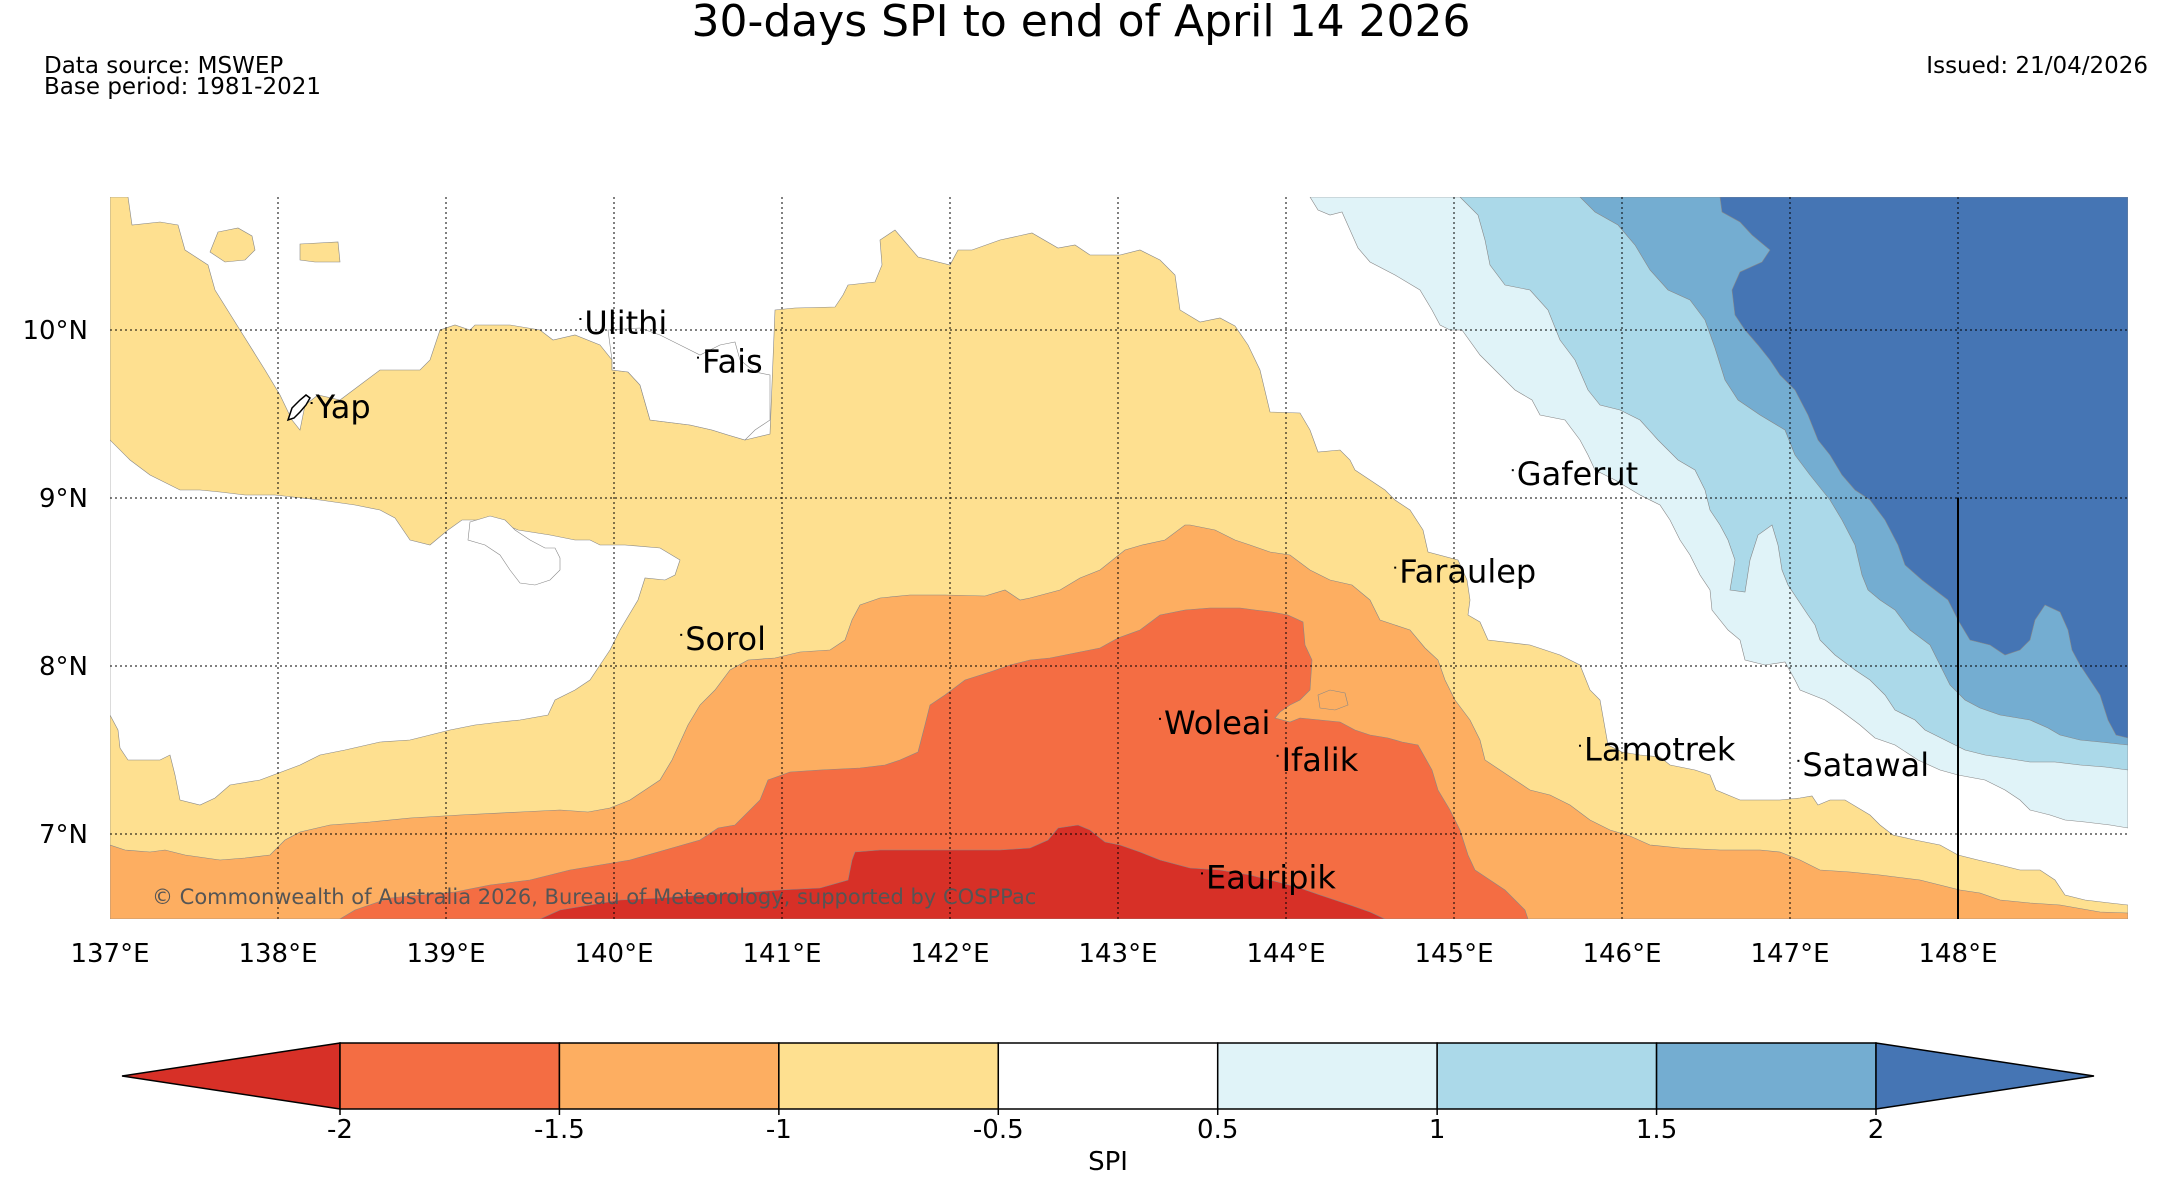  What do you see at coordinates (1080, 23) in the screenshot?
I see `chart-title: 30-days SPI to end of April 14 2026` at bounding box center [1080, 23].